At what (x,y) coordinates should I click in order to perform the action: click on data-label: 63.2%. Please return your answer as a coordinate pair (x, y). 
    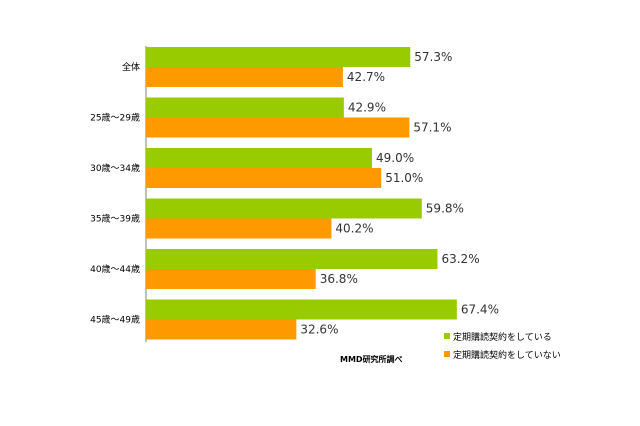
    Looking at the image, I should click on (460, 259).